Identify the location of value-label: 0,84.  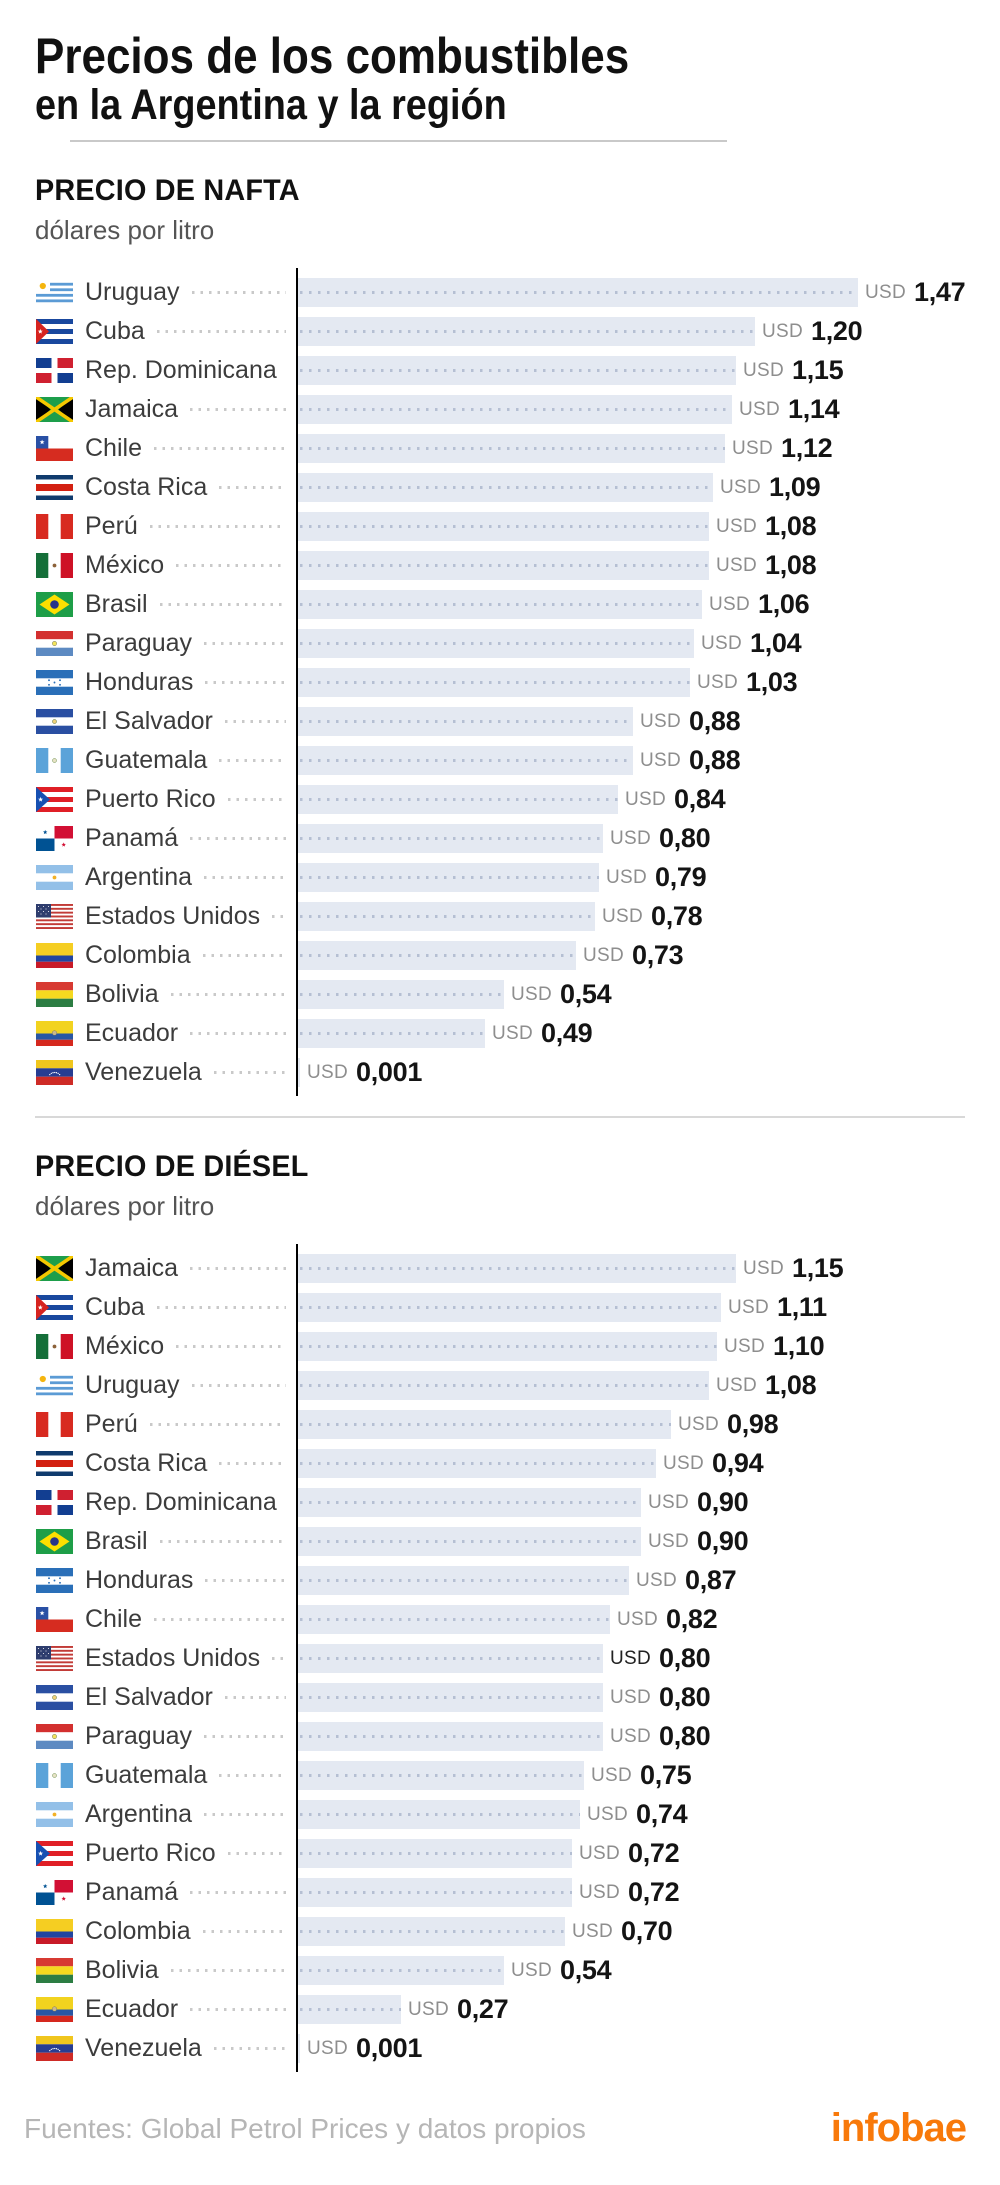
(700, 799).